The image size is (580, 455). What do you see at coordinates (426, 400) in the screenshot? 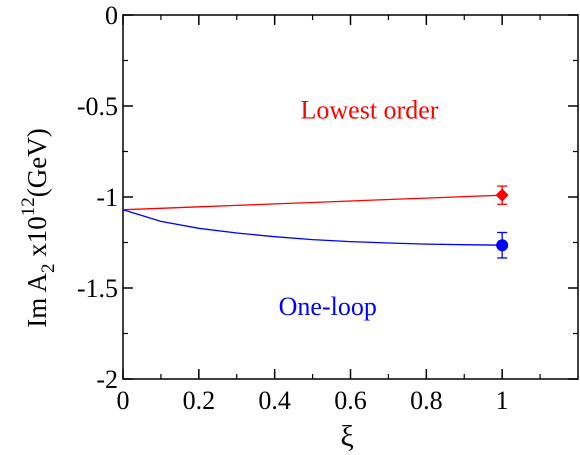
I see `x-tick-label: 0.8` at bounding box center [426, 400].